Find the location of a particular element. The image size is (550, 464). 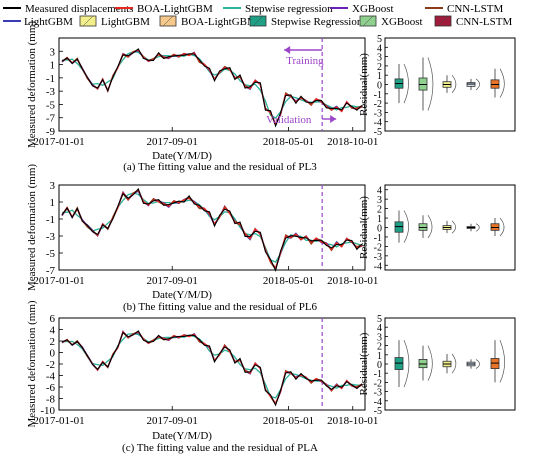

training-arrowhead is located at coordinates (287, 50).